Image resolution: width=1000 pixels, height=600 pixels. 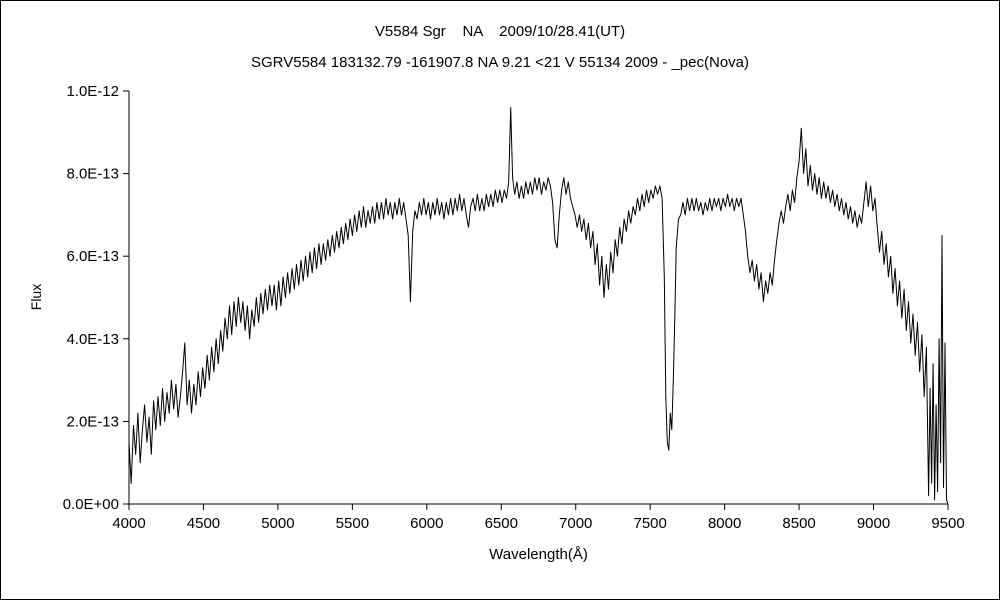 What do you see at coordinates (873, 523) in the screenshot?
I see `x-tick-label: 9000` at bounding box center [873, 523].